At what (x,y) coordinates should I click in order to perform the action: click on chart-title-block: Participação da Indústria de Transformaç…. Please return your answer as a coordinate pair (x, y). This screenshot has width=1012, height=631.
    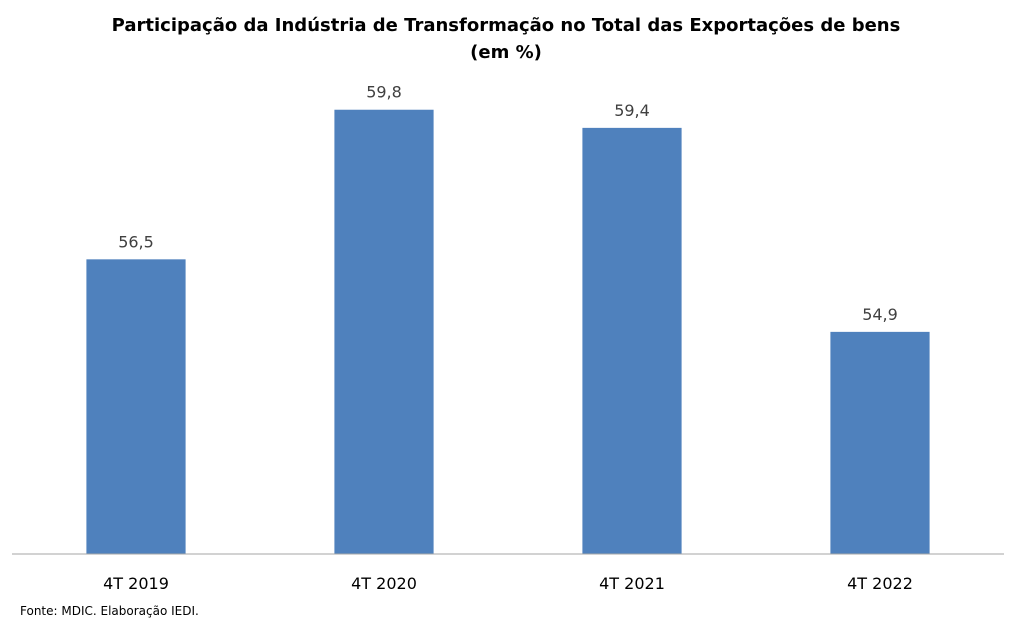
    Looking at the image, I should click on (506, 39).